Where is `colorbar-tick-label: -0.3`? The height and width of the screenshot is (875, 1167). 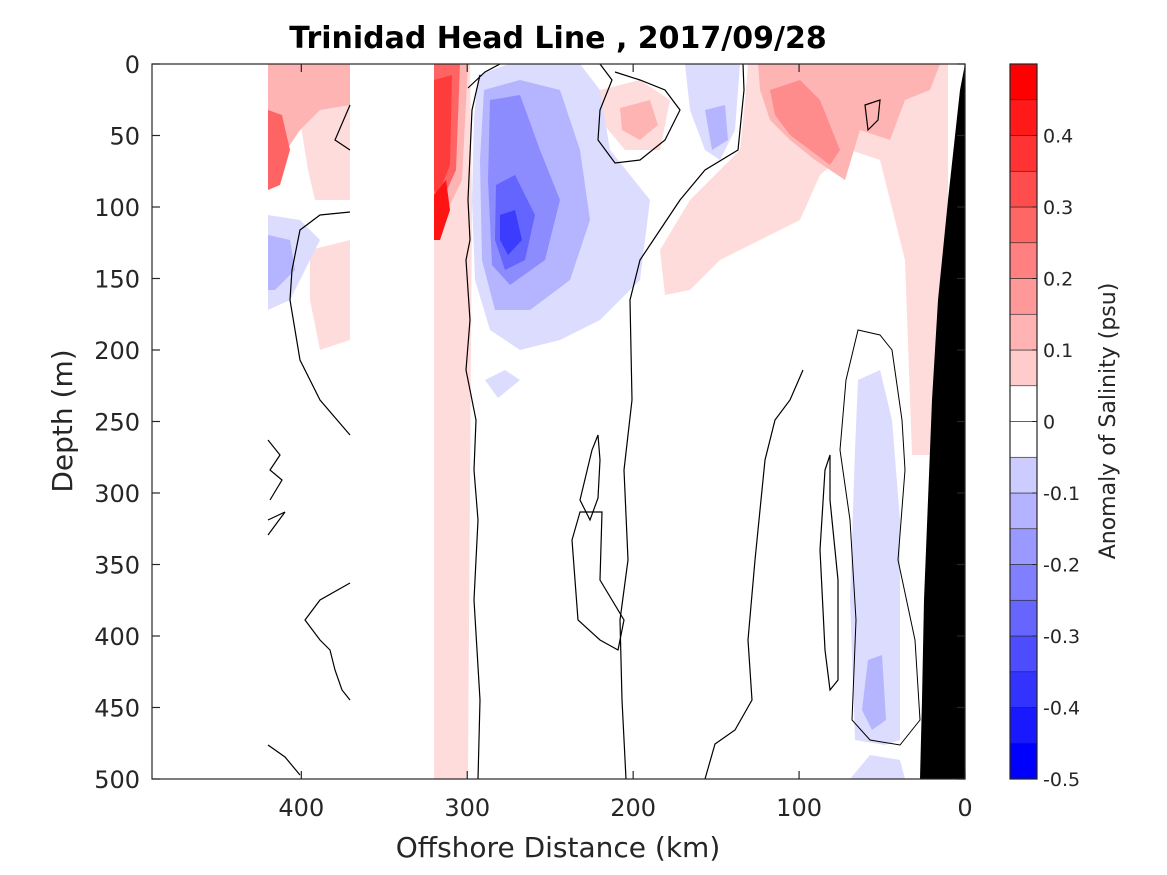 colorbar-tick-label: -0.3 is located at coordinates (1061, 637).